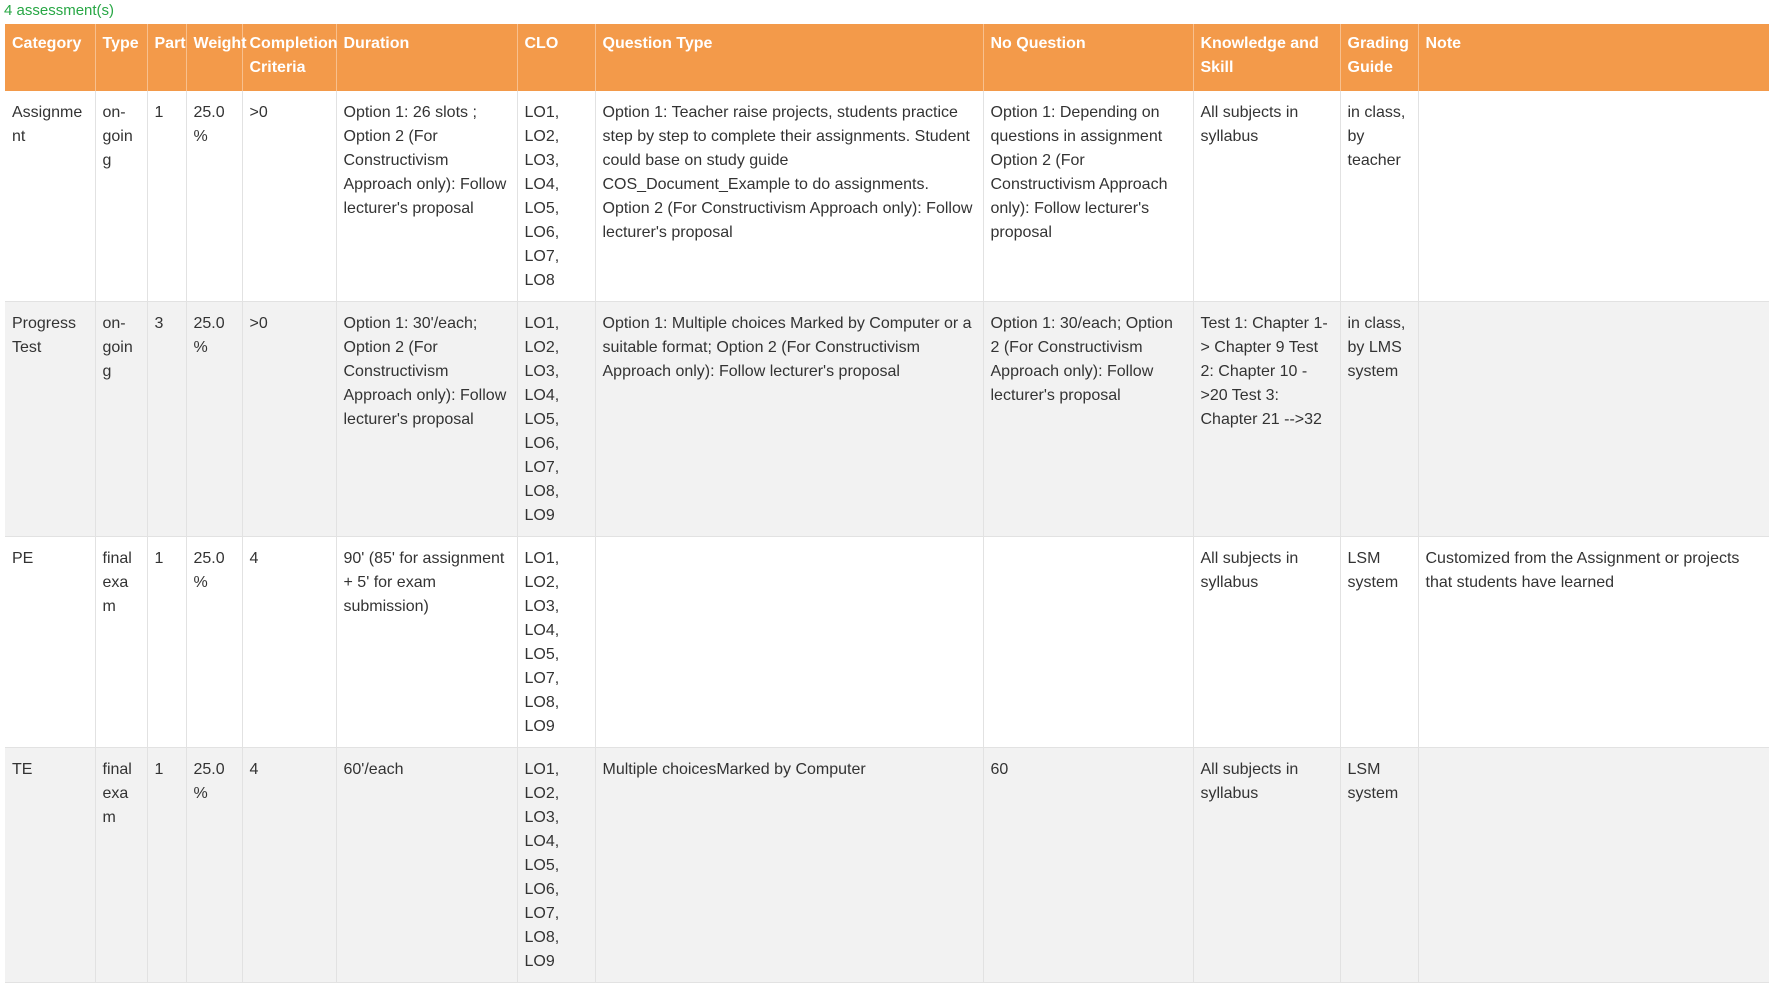 Image resolution: width=1770 pixels, height=983 pixels. What do you see at coordinates (50, 196) in the screenshot?
I see `cell-category: Assignment` at bounding box center [50, 196].